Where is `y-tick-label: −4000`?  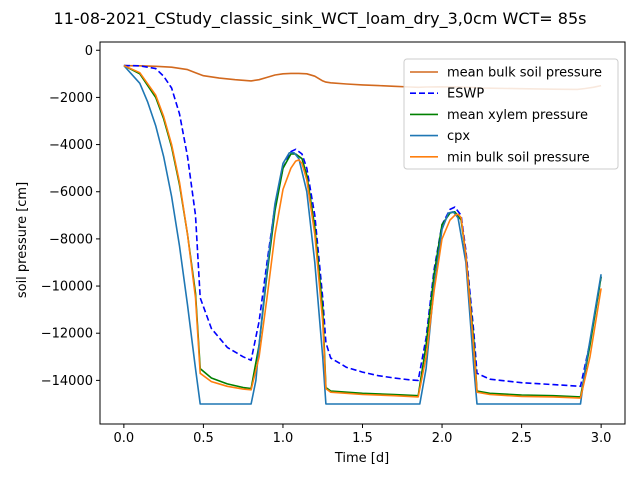
y-tick-label: −4000 is located at coordinates (71, 145).